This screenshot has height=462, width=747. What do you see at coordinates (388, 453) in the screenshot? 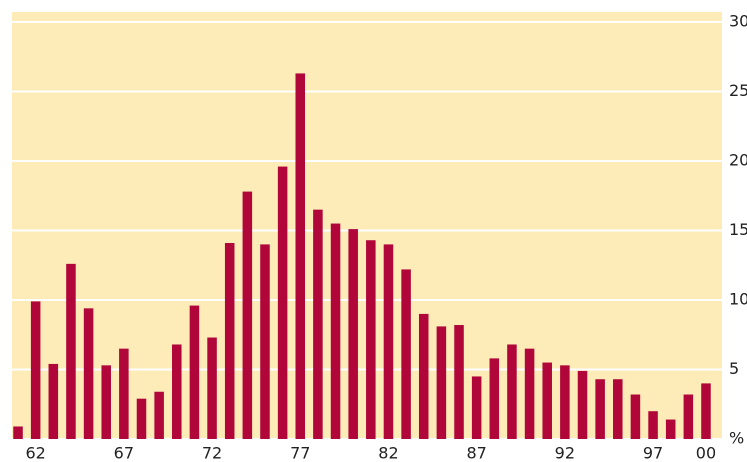
I see `x-tick-label: 82` at bounding box center [388, 453].